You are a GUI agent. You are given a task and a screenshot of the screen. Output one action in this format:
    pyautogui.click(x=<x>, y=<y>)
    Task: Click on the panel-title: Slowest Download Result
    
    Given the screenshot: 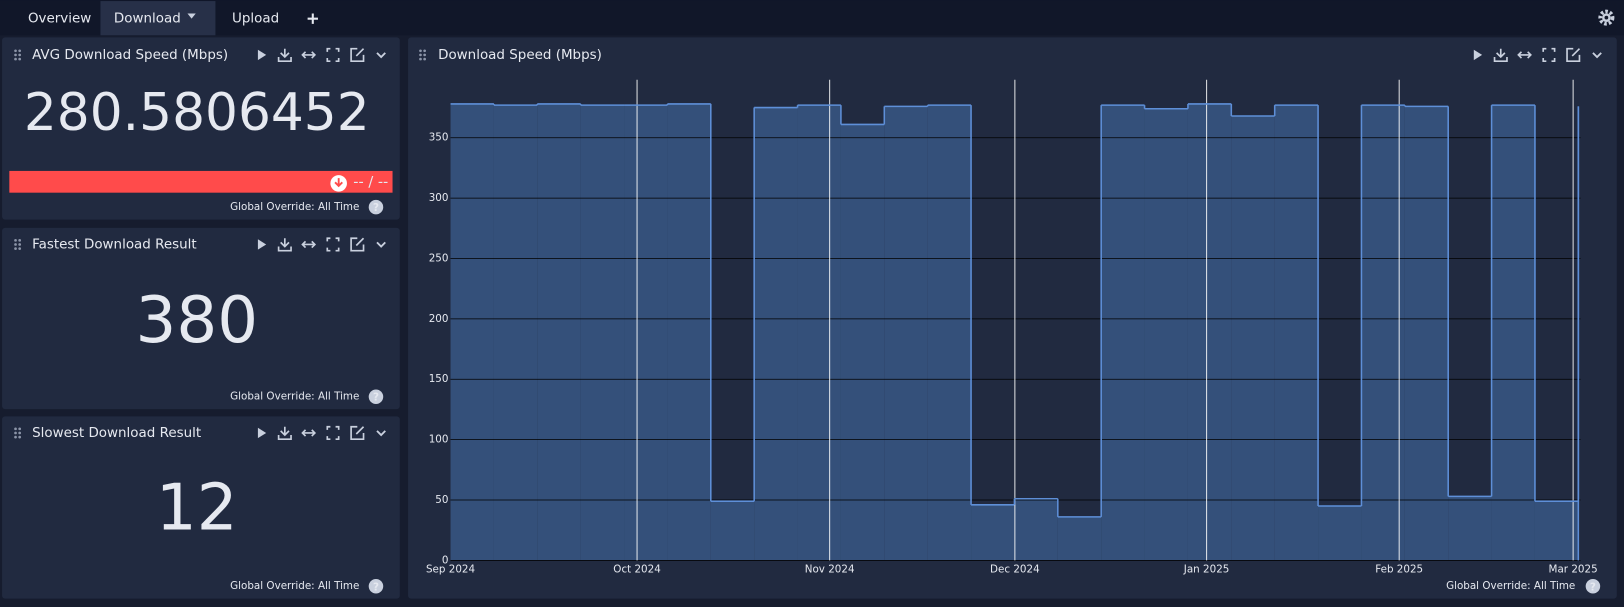 What is the action you would take?
    pyautogui.click(x=116, y=433)
    